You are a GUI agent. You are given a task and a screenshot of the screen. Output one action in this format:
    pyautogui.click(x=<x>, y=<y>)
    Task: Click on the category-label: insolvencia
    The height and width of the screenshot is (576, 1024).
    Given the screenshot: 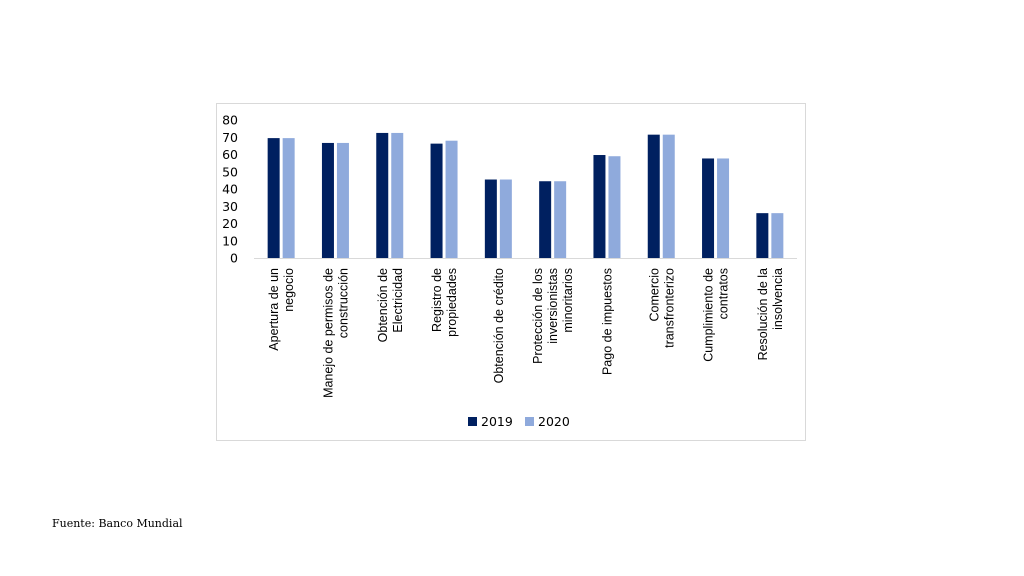 What is the action you would take?
    pyautogui.click(x=778, y=299)
    